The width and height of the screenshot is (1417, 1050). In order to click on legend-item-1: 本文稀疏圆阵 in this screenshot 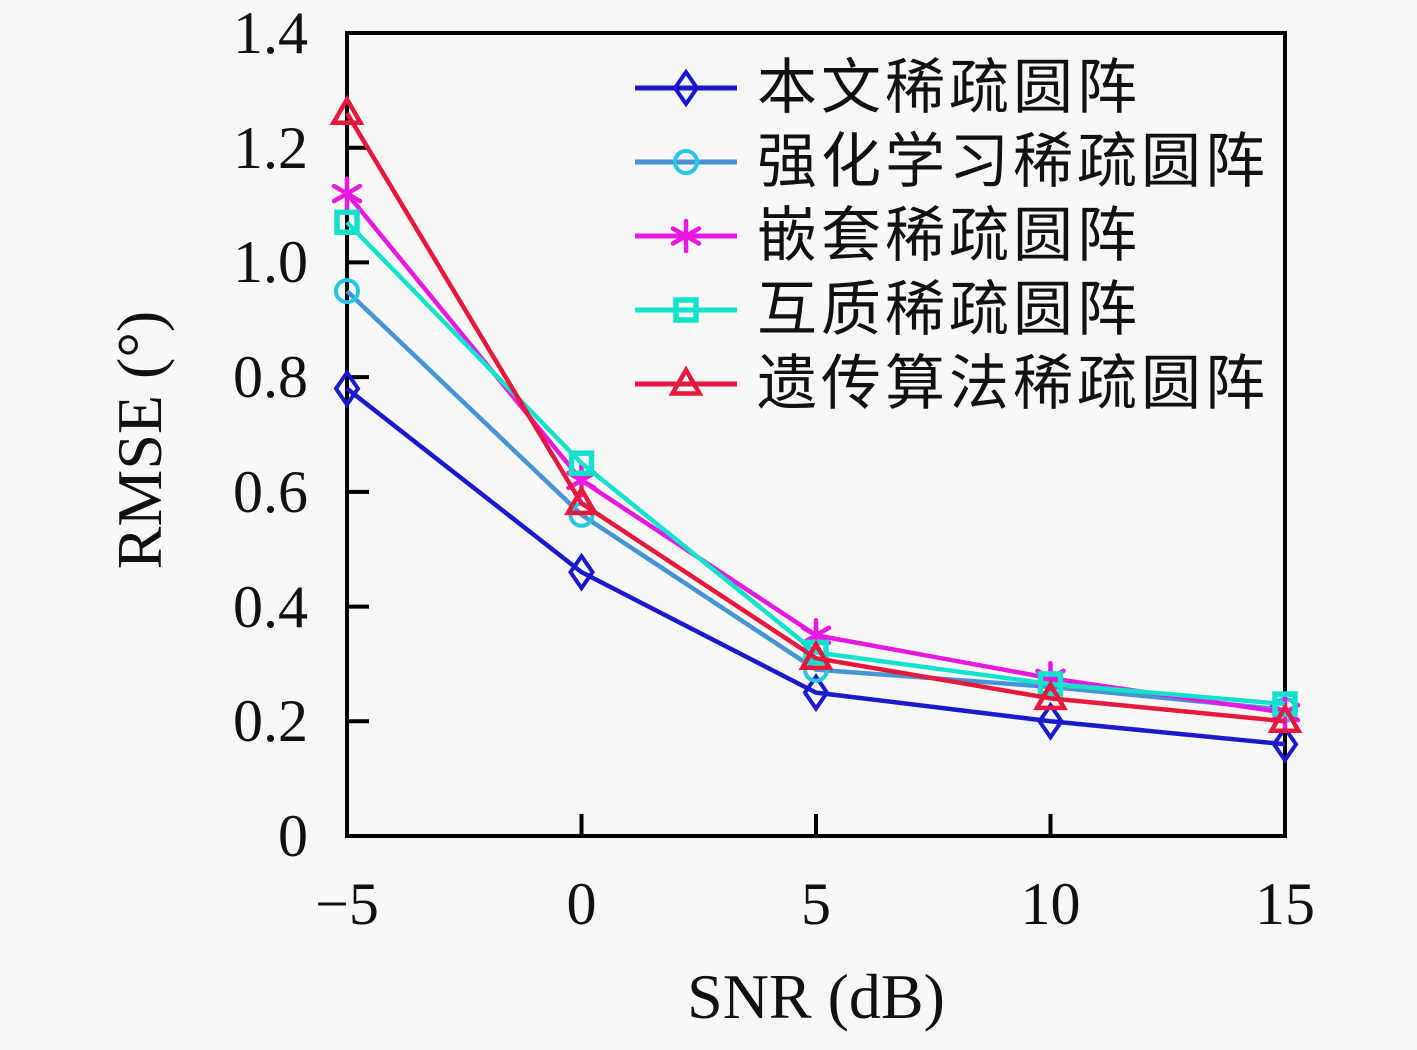, I will do `click(888, 88)`.